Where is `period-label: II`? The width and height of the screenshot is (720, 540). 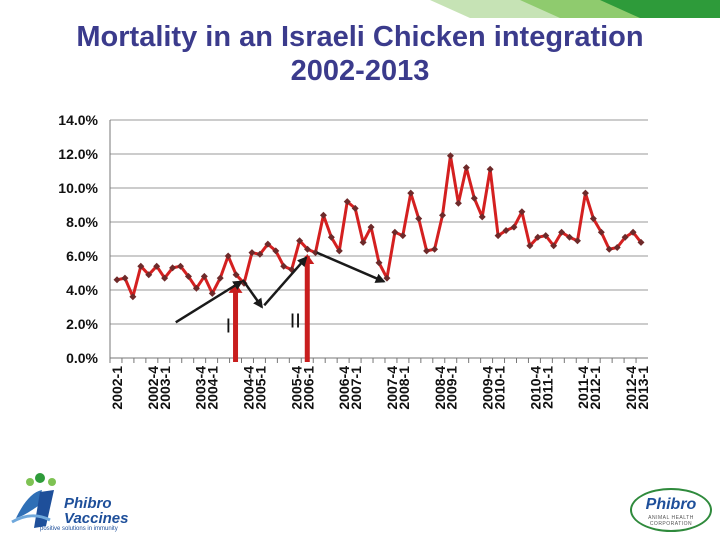
period-label: II is located at coordinates (295, 321).